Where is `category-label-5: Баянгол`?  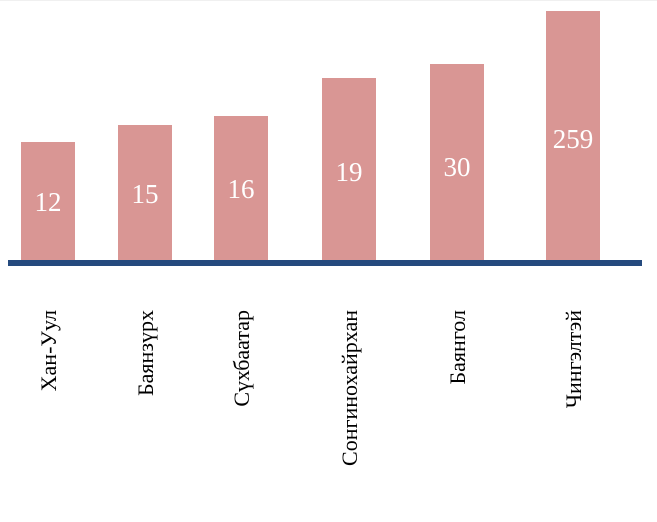
category-label-5: Баянгол is located at coordinates (457, 347).